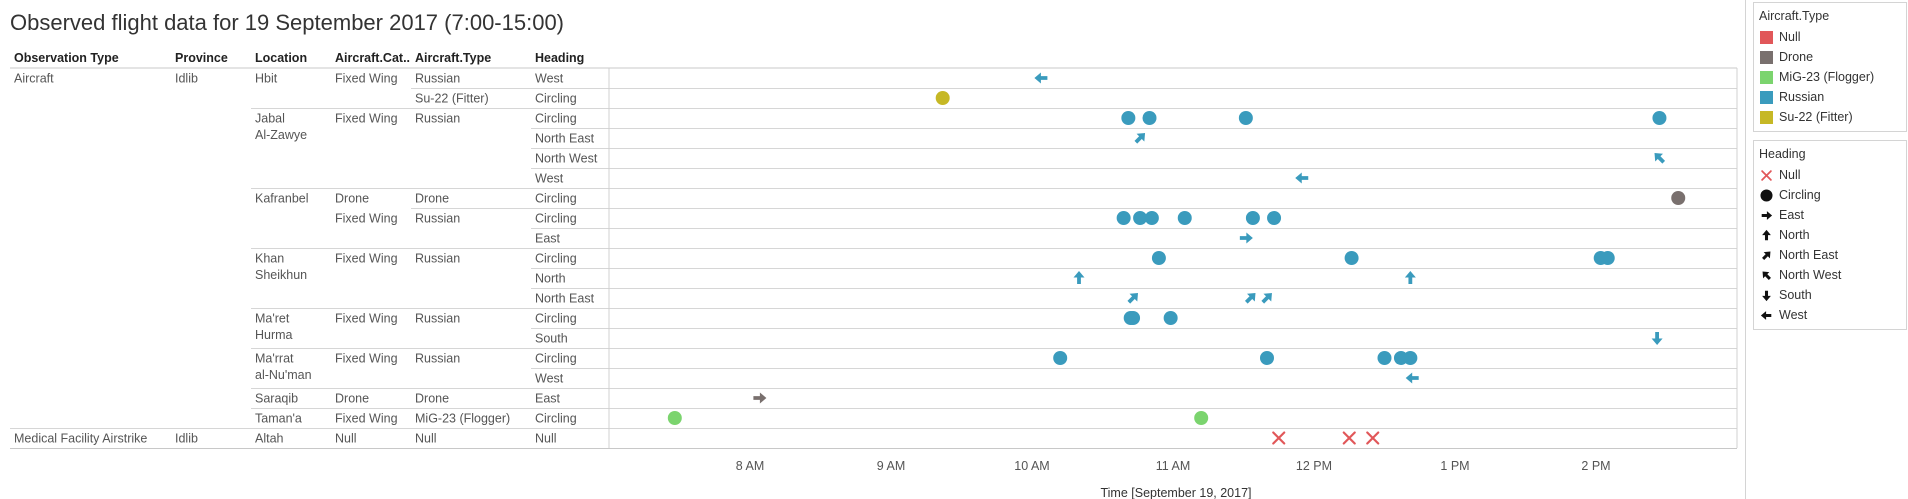 The width and height of the screenshot is (1908, 499). I want to click on heading-cell: North, so click(550, 279).